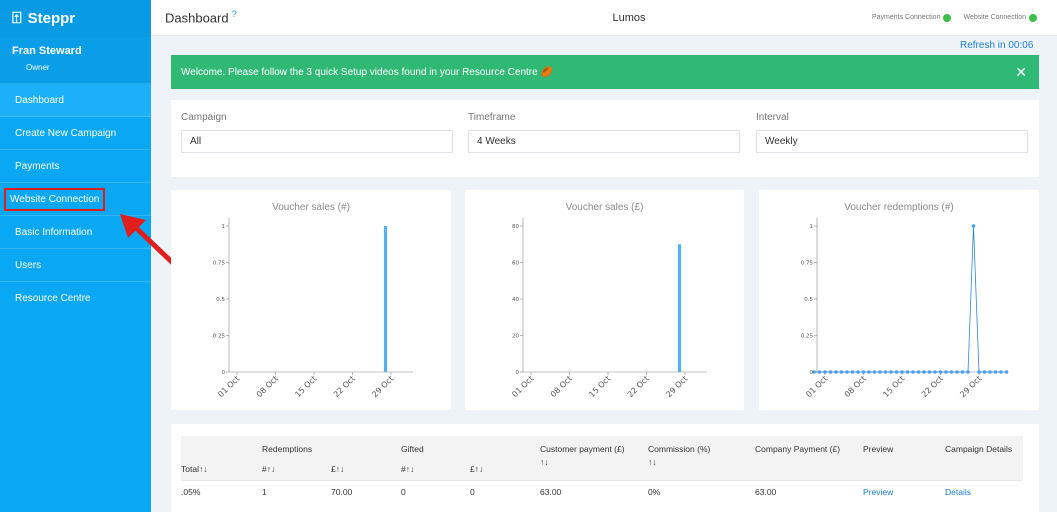  I want to click on close-icon: ✕, so click(1021, 72).